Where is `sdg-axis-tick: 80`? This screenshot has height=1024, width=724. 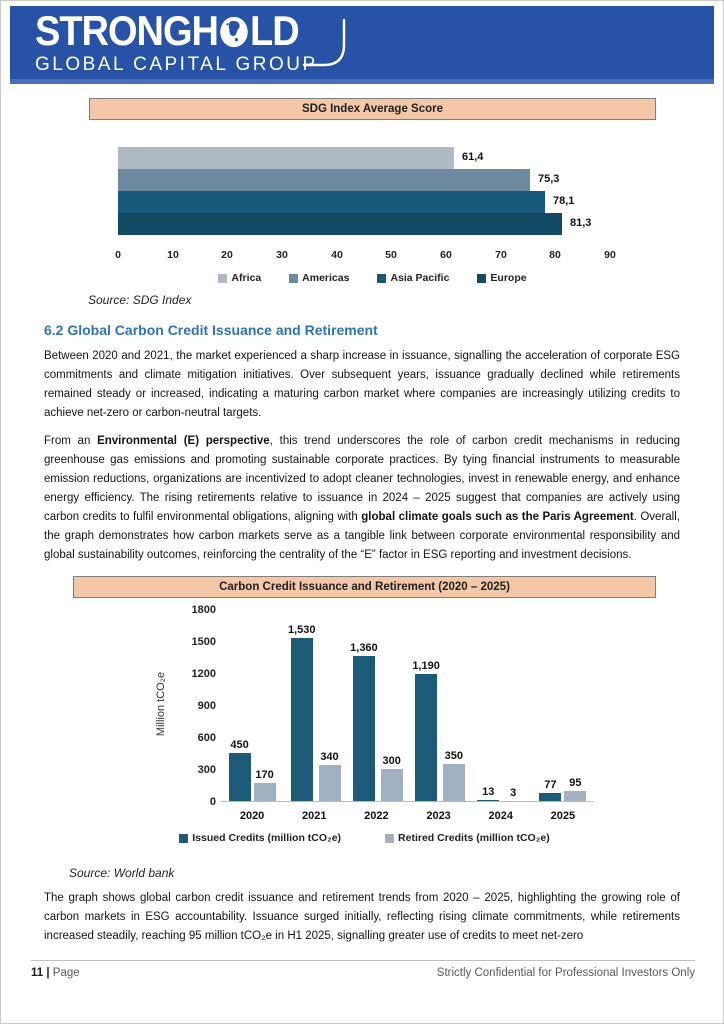
sdg-axis-tick: 80 is located at coordinates (555, 255).